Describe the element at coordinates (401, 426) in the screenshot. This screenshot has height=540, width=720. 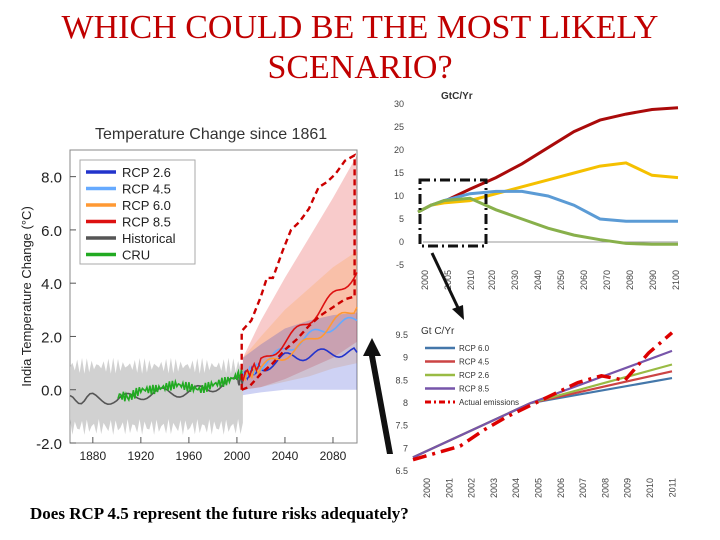
I see `chart3-ytick-label: 7.5` at that location.